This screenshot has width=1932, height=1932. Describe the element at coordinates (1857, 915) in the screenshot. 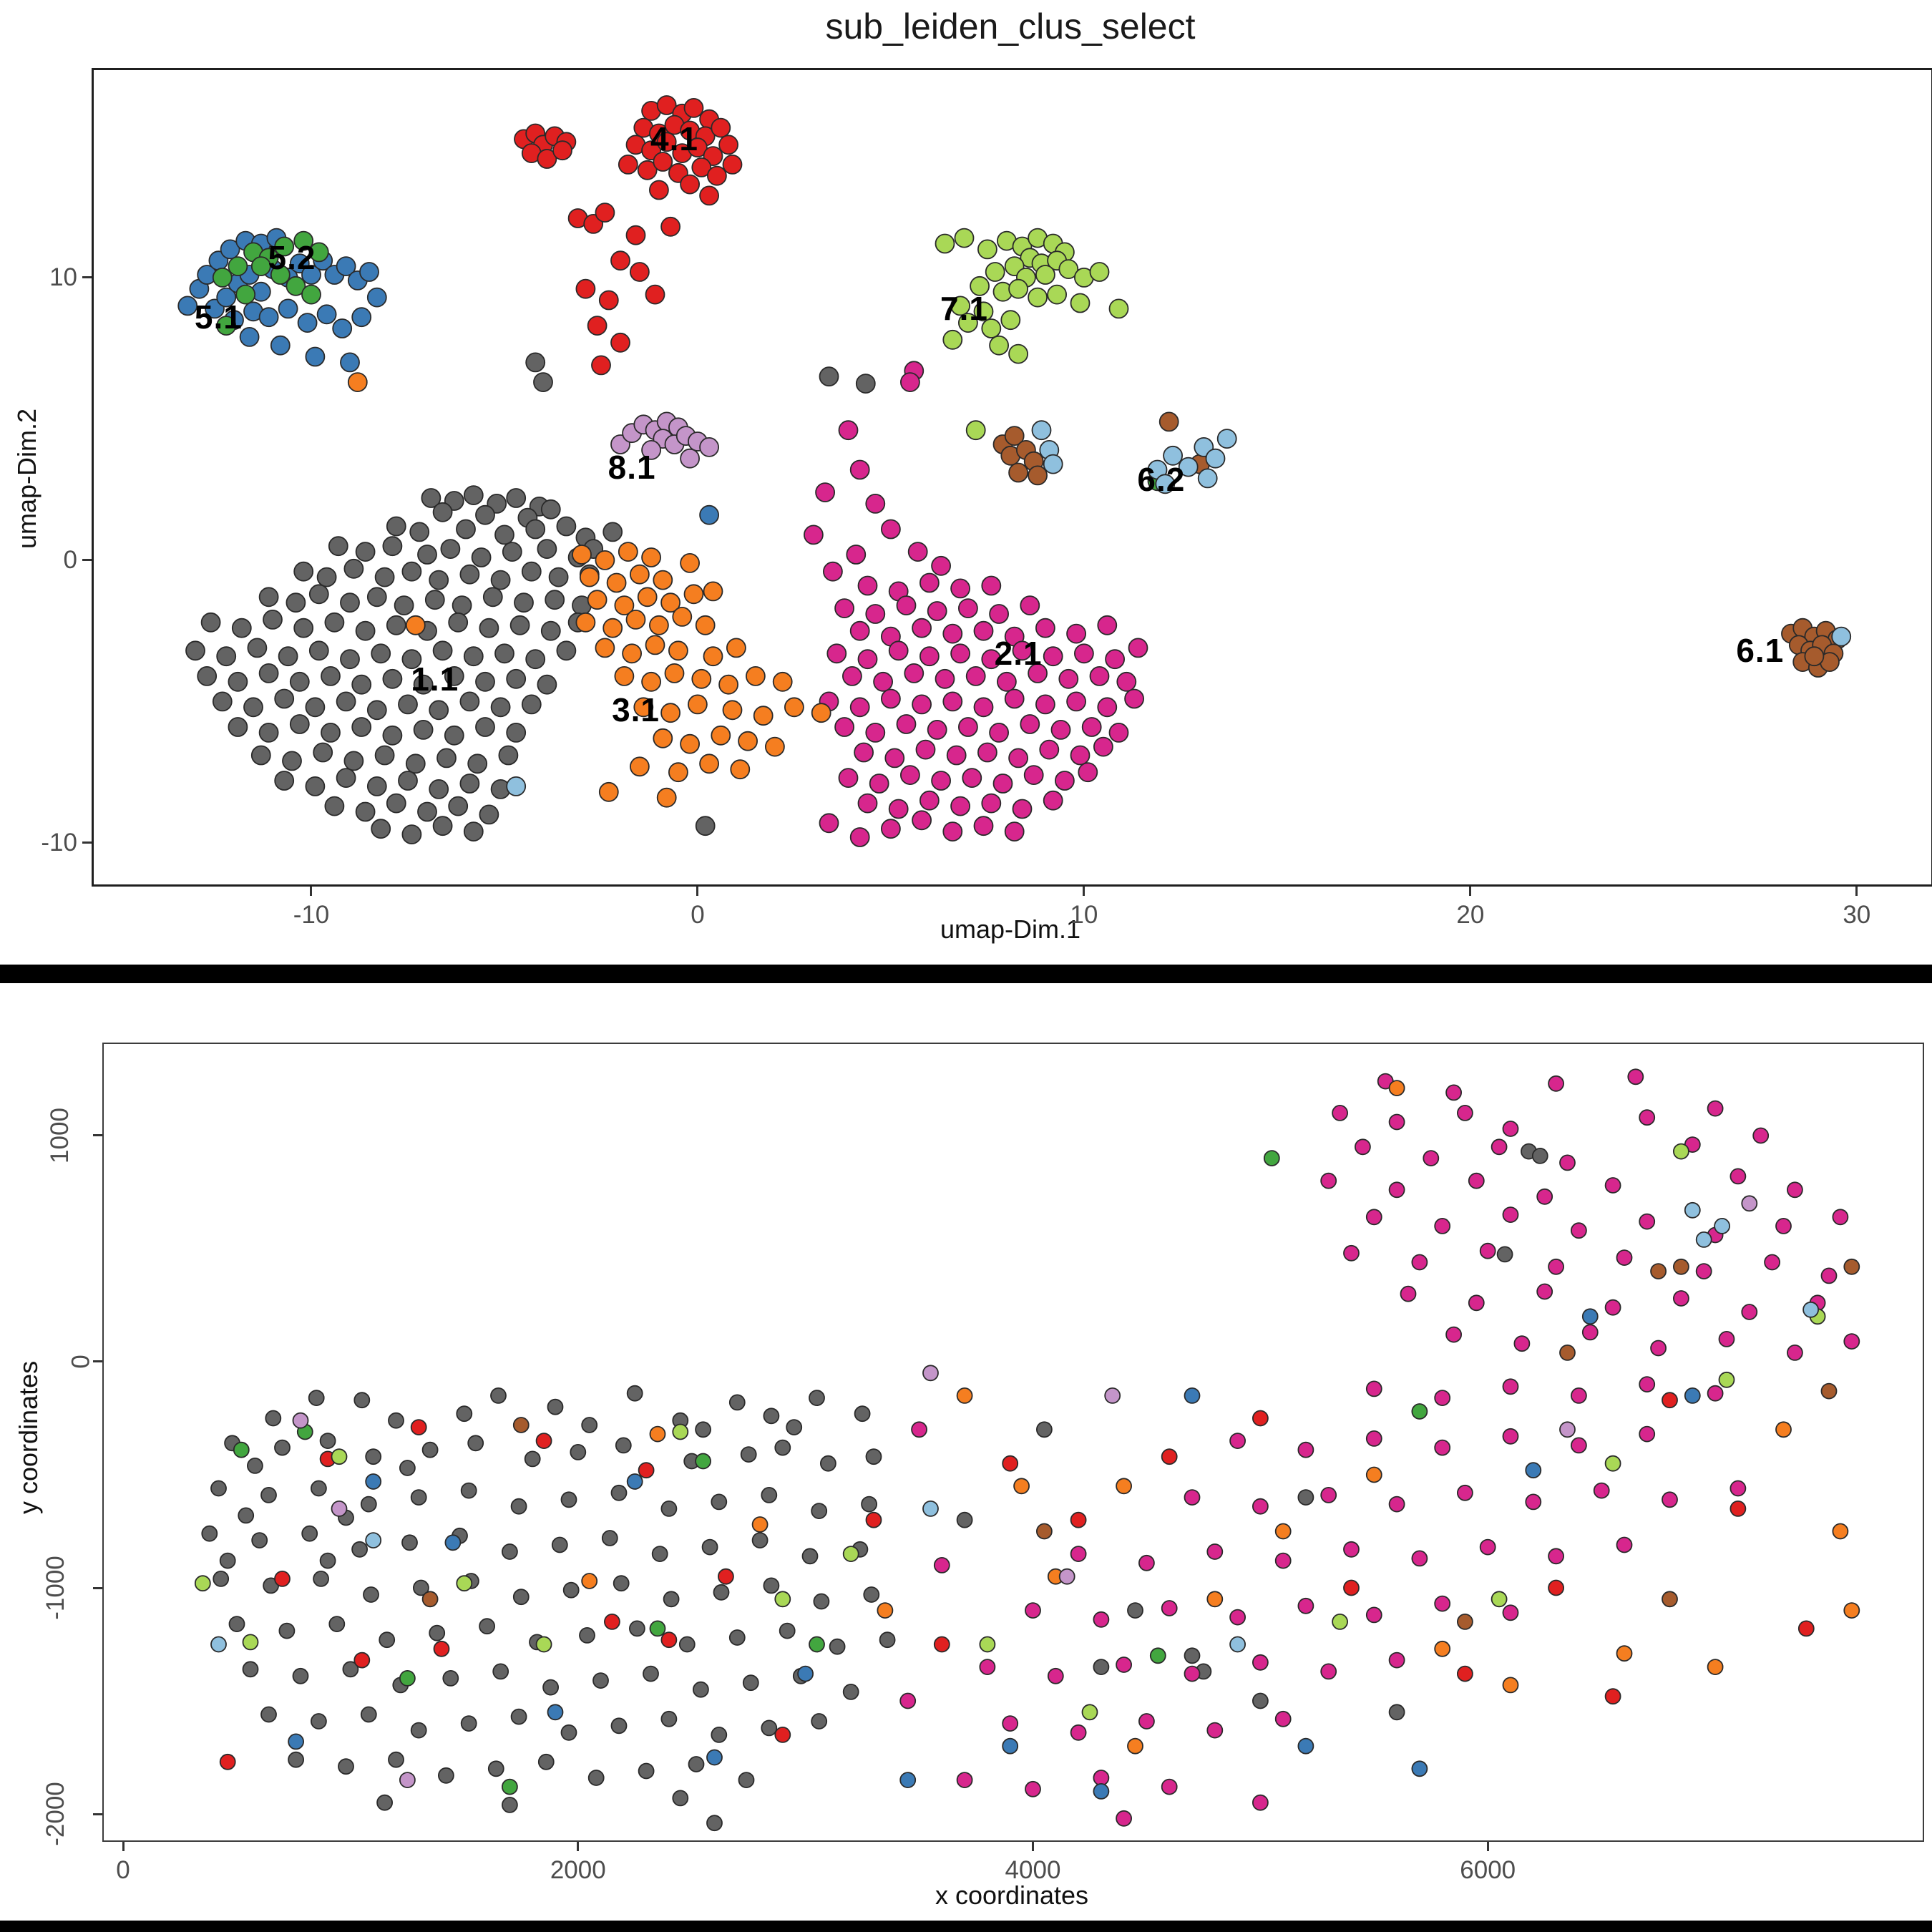

I see `x-tick-label: 30` at that location.